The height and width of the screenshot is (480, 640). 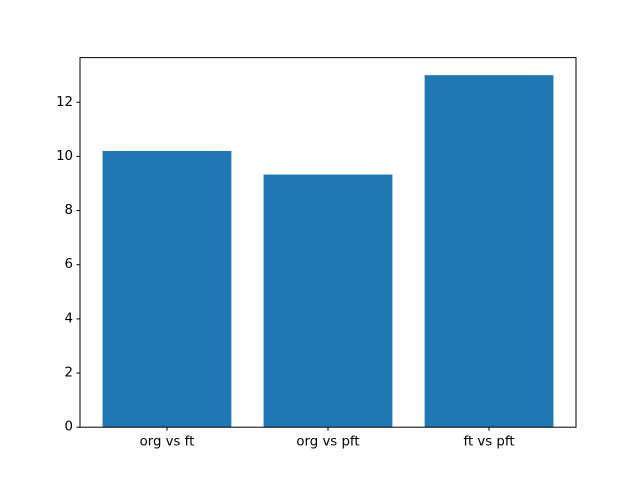 What do you see at coordinates (69, 210) in the screenshot?
I see `y-tick-label: 8` at bounding box center [69, 210].